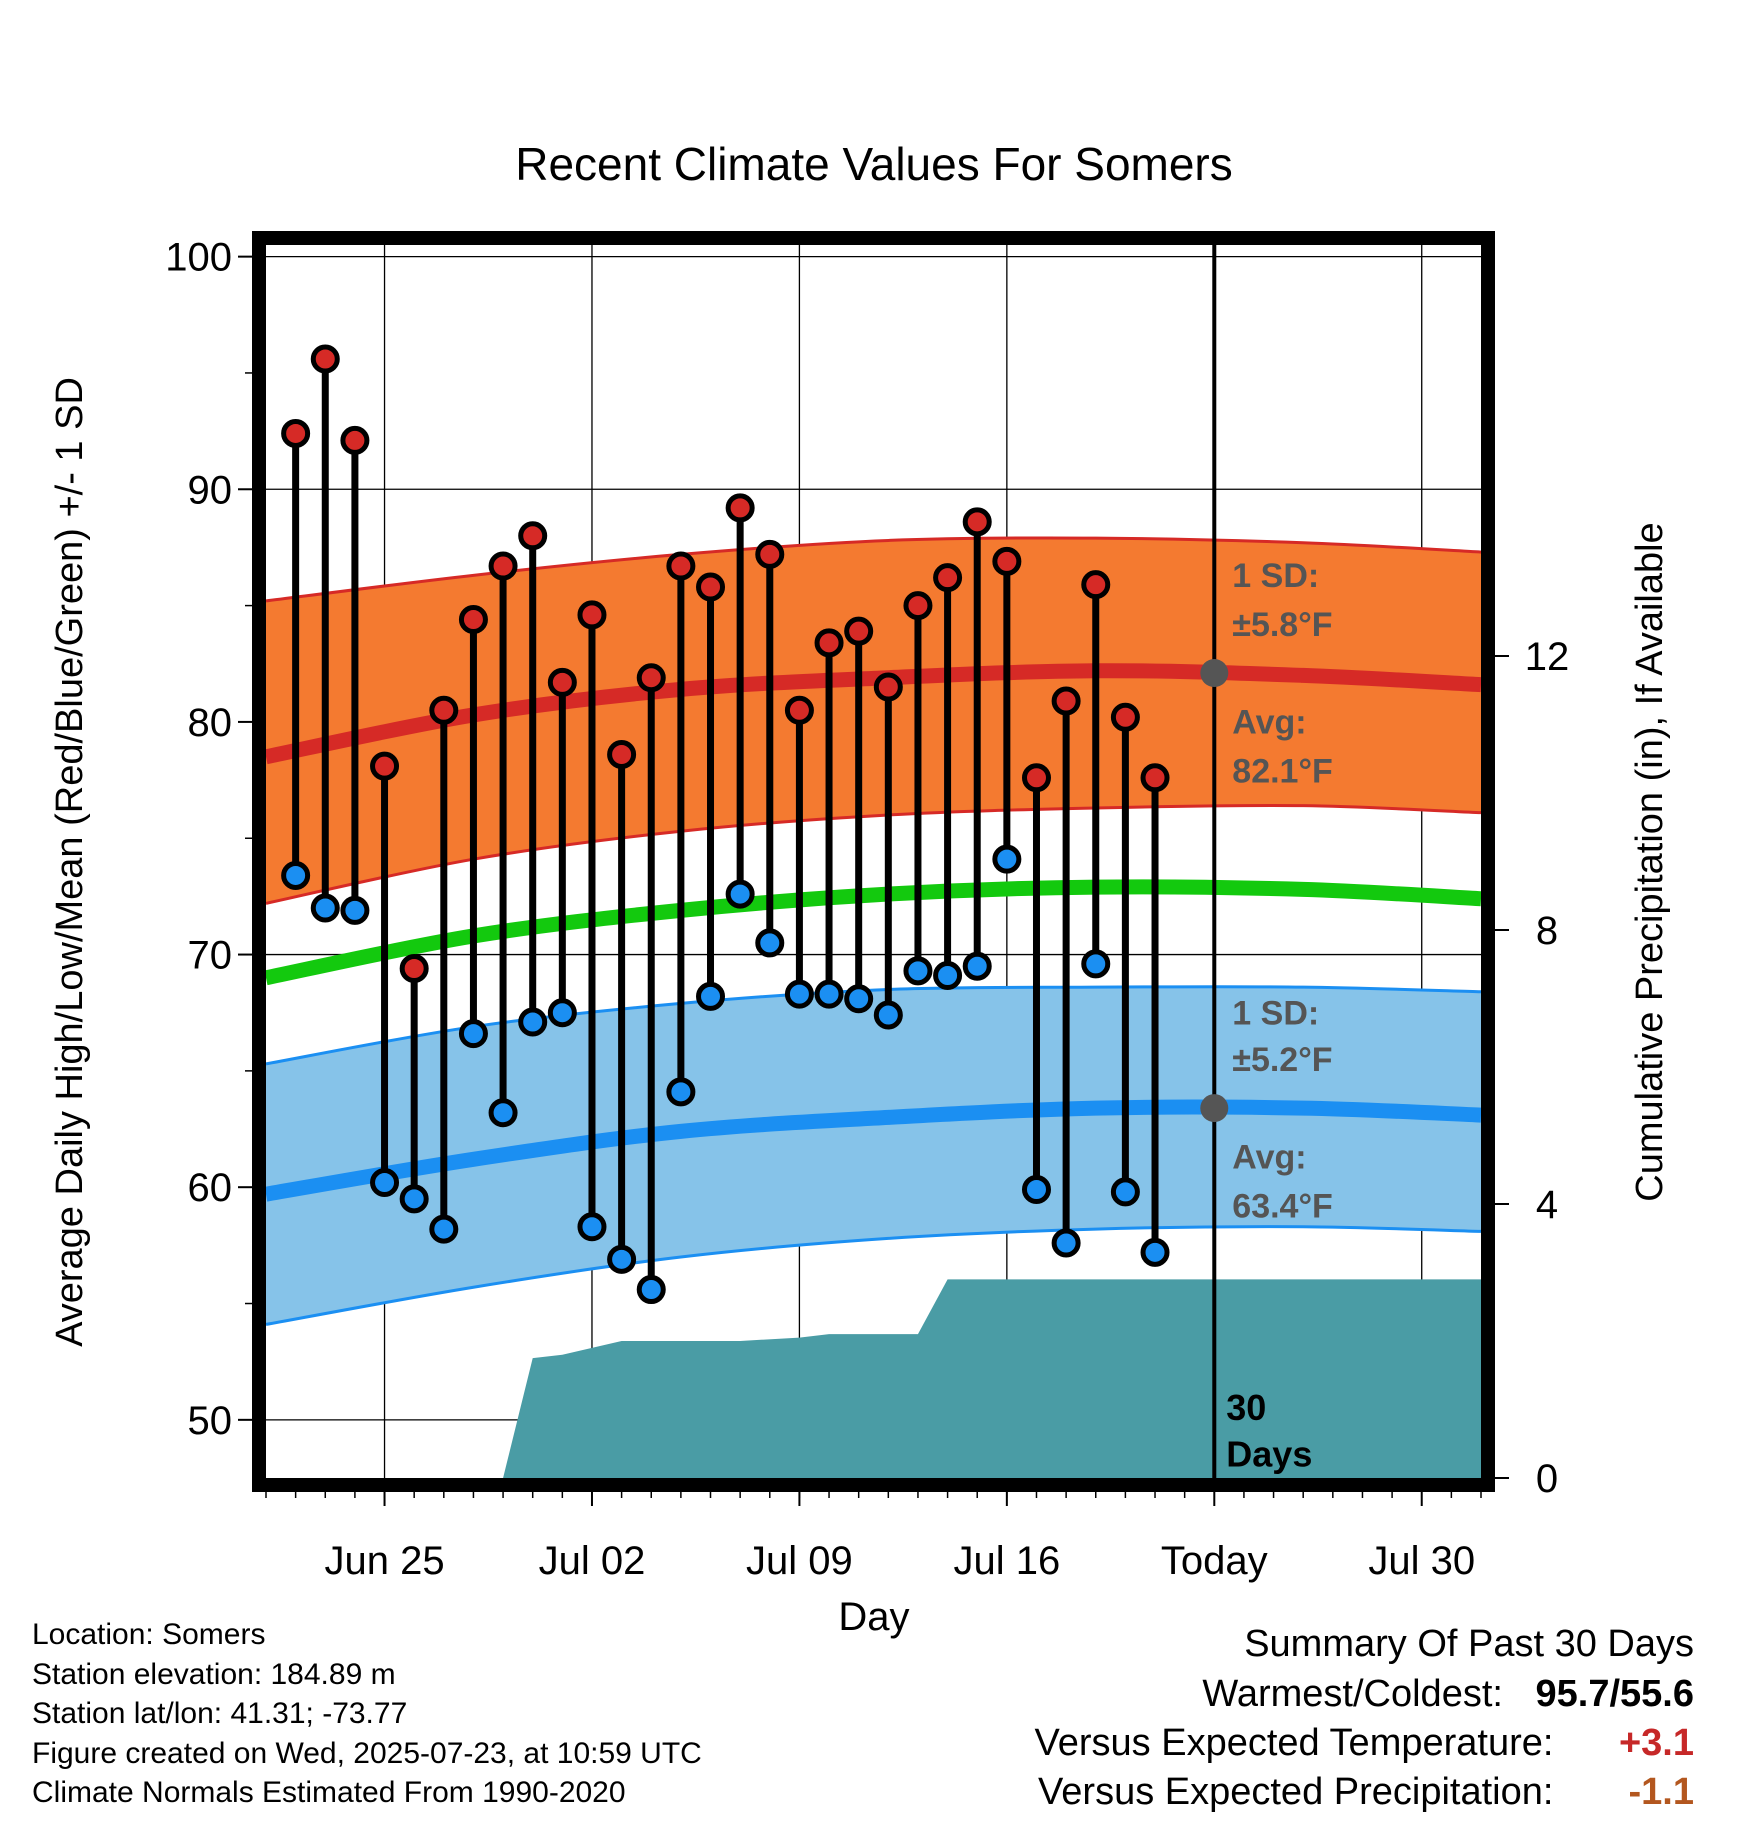 The width and height of the screenshot is (1748, 1828). What do you see at coordinates (874, 164) in the screenshot?
I see `chart-title: Recent Climate Values For Somers` at bounding box center [874, 164].